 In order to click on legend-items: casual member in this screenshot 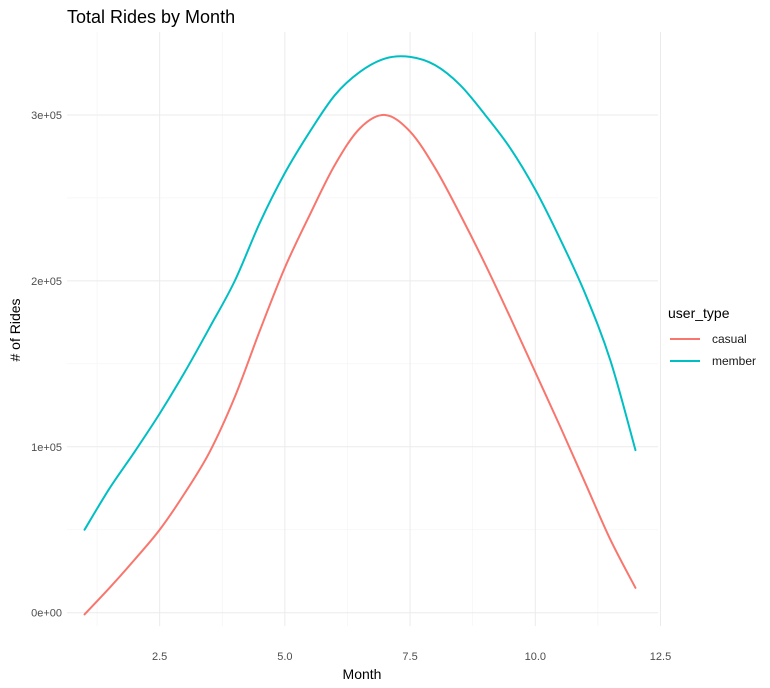, I will do `click(713, 350)`.